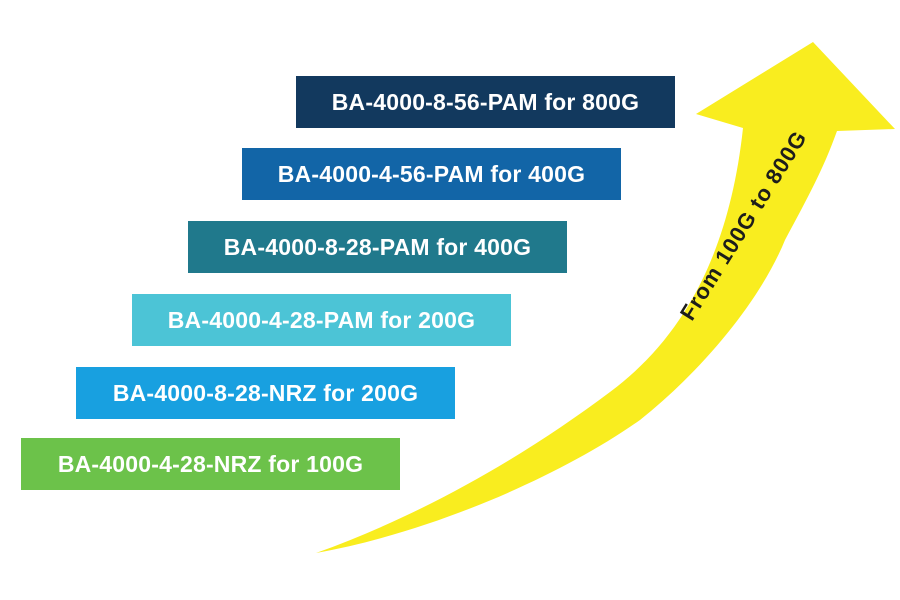 This screenshot has width=900, height=600. I want to click on step-bar-label: BA-4000-4-56-PAM for 400G, so click(431, 173).